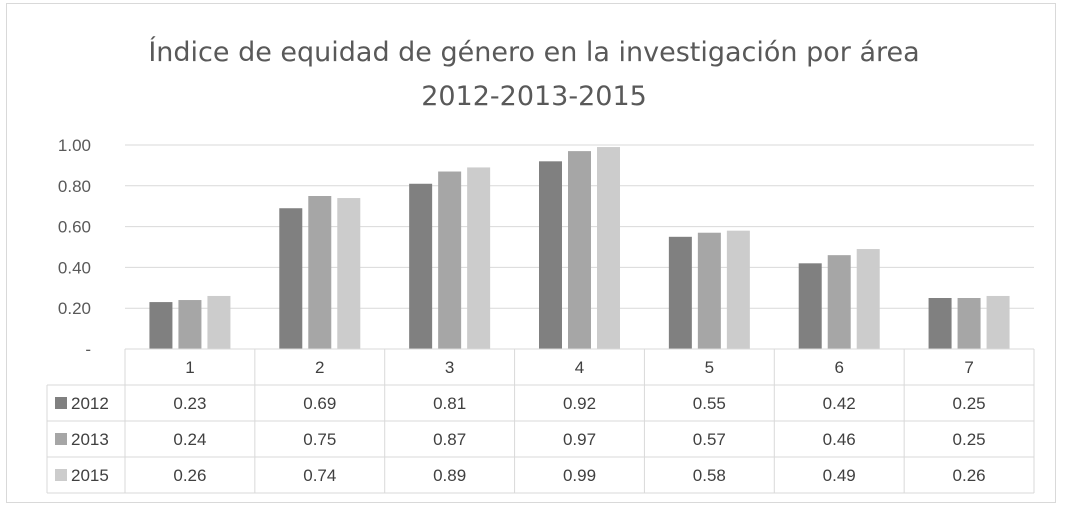 This screenshot has width=1065, height=510. Describe the element at coordinates (449, 367) in the screenshot. I see `category-label: 3` at that location.